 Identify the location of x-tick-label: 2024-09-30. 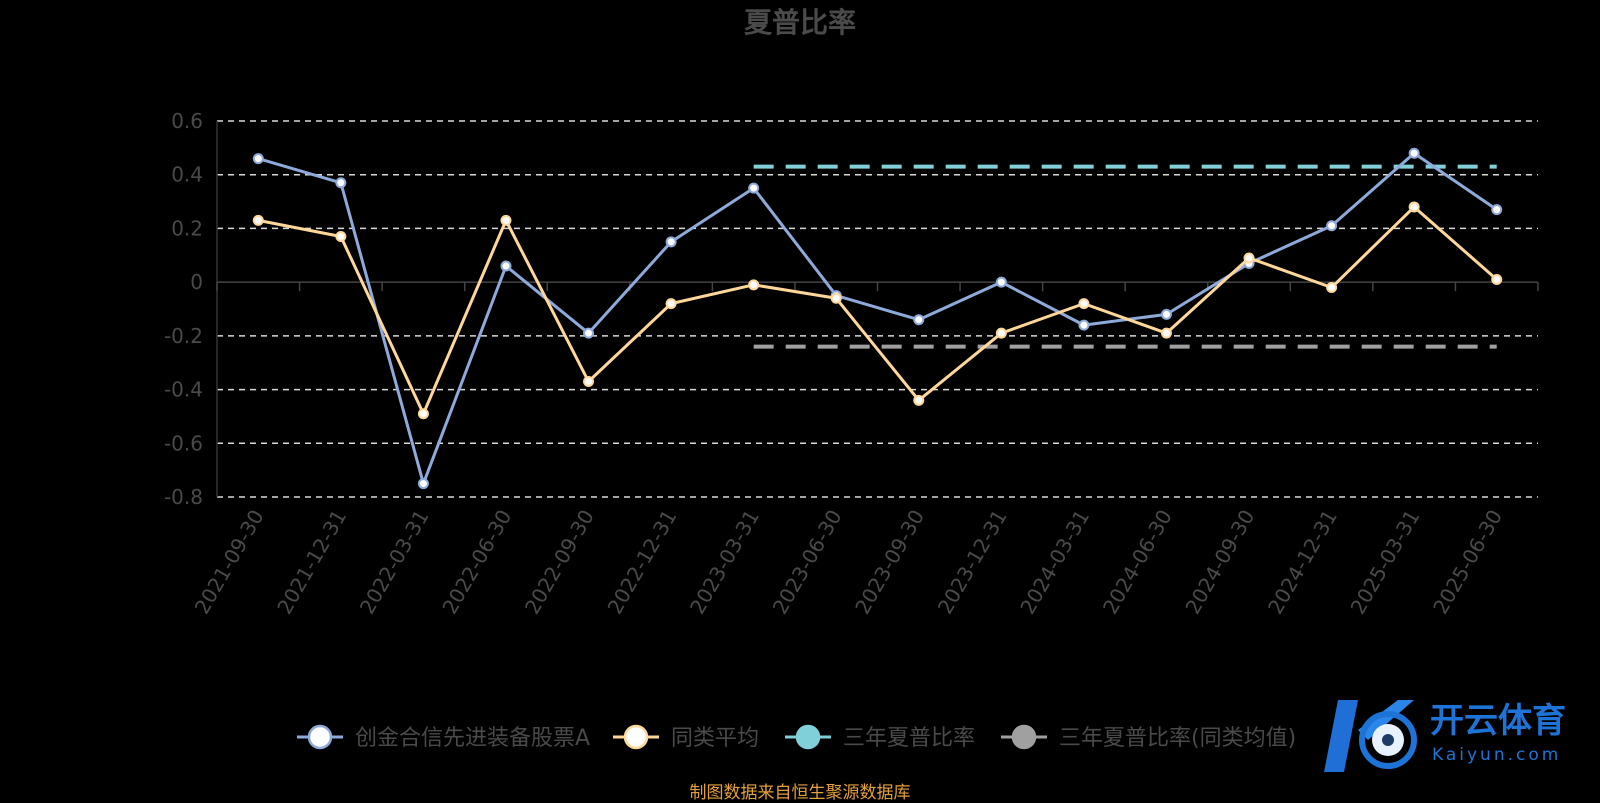
(1219, 562).